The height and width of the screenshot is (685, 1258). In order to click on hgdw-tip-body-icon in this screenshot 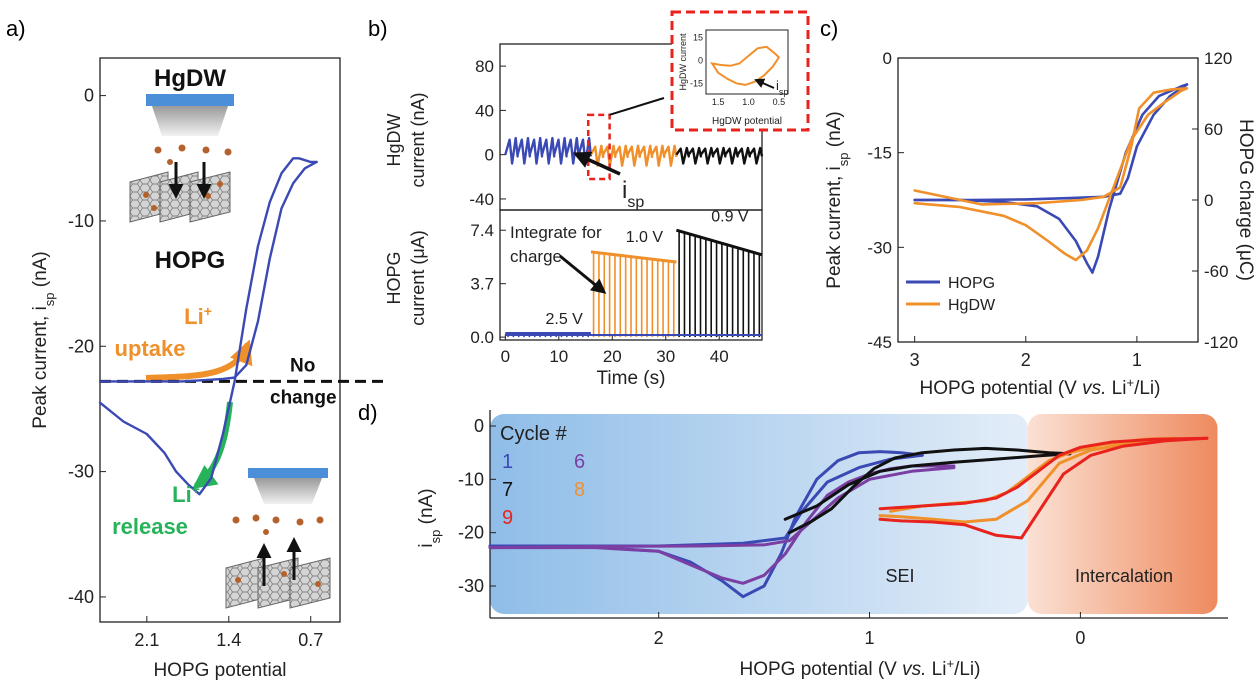, I will do `click(190, 121)`.